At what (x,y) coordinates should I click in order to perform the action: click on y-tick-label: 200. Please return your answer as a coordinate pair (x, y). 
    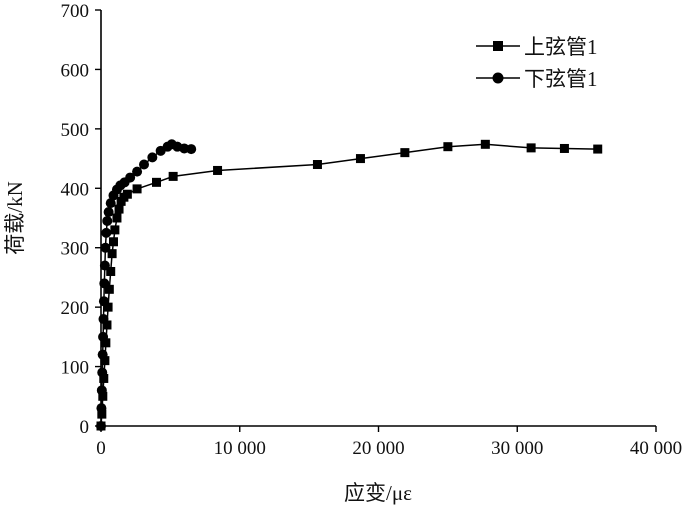
    Looking at the image, I should click on (75, 308).